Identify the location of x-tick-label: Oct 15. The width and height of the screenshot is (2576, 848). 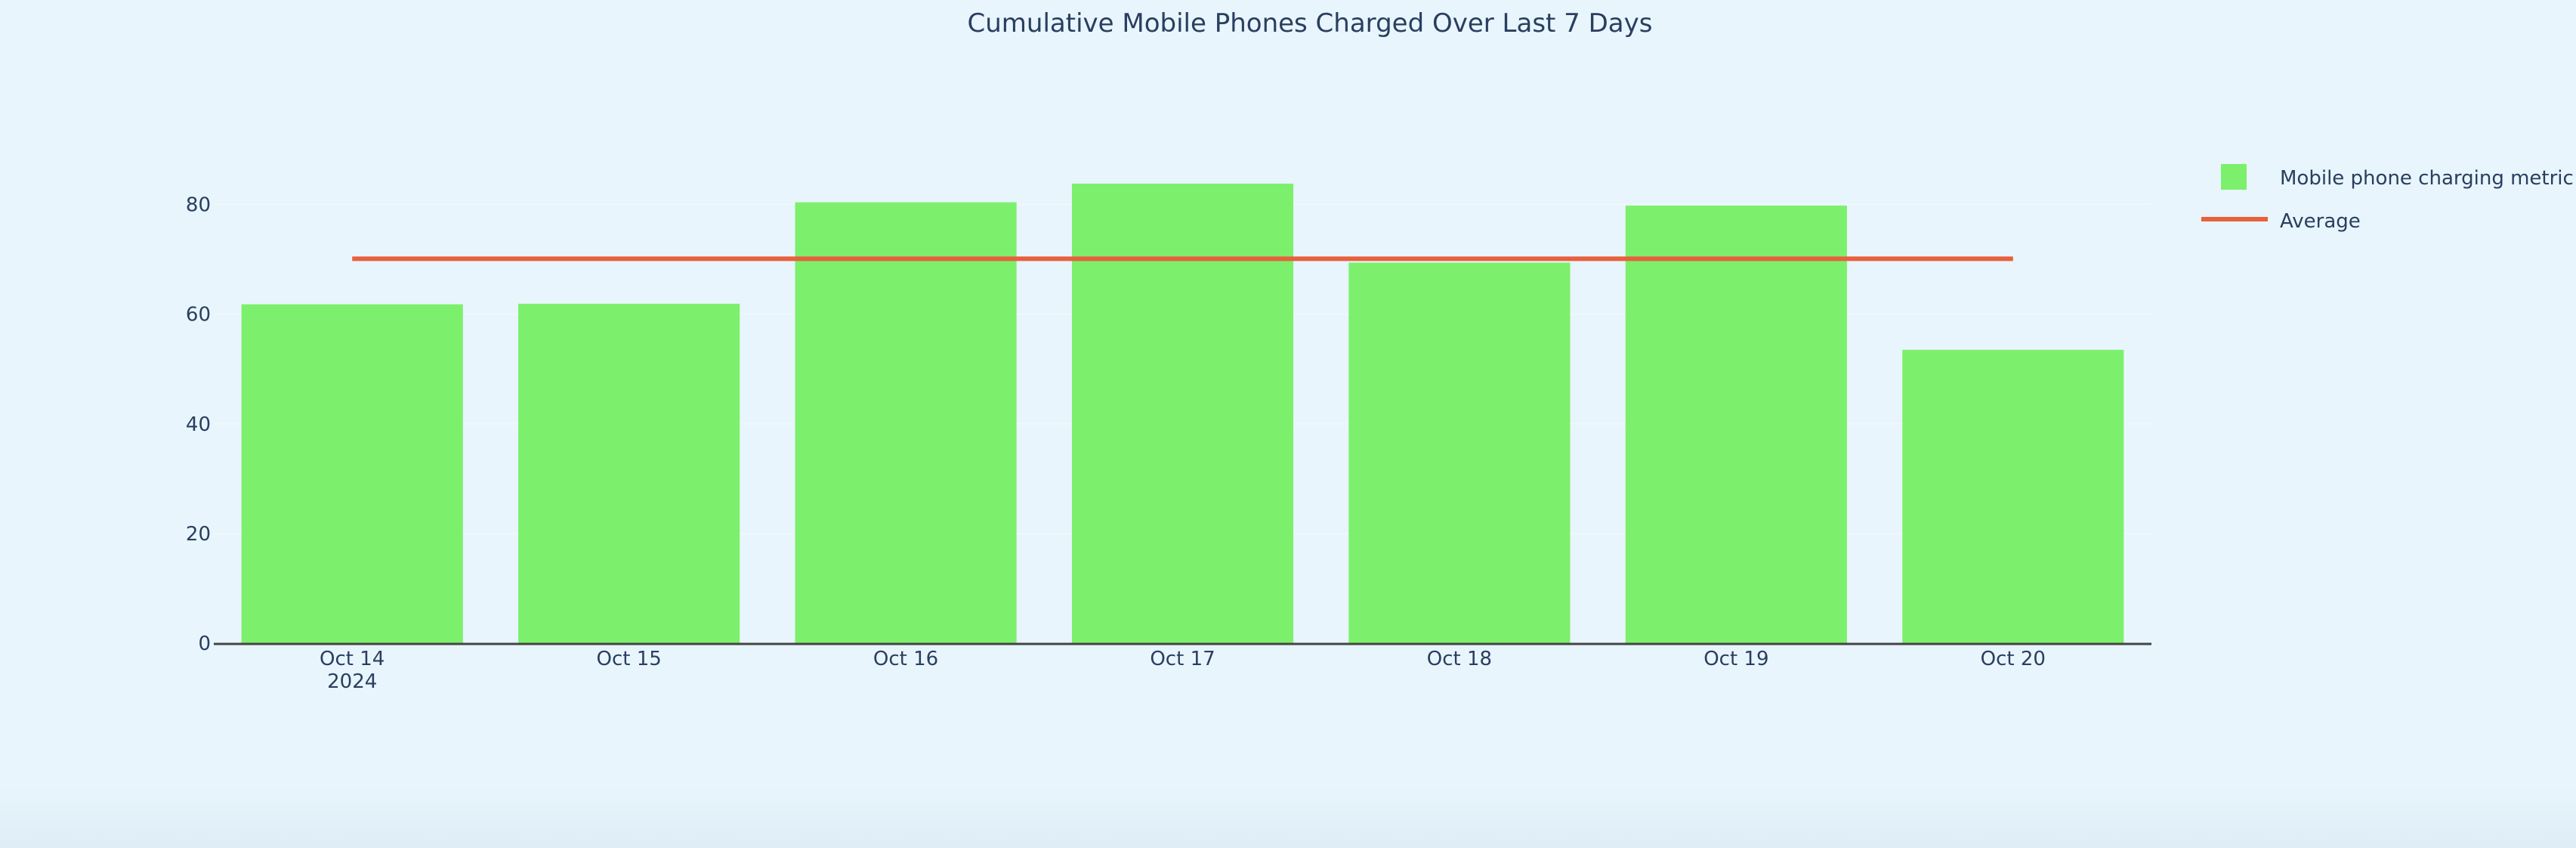
(628, 659).